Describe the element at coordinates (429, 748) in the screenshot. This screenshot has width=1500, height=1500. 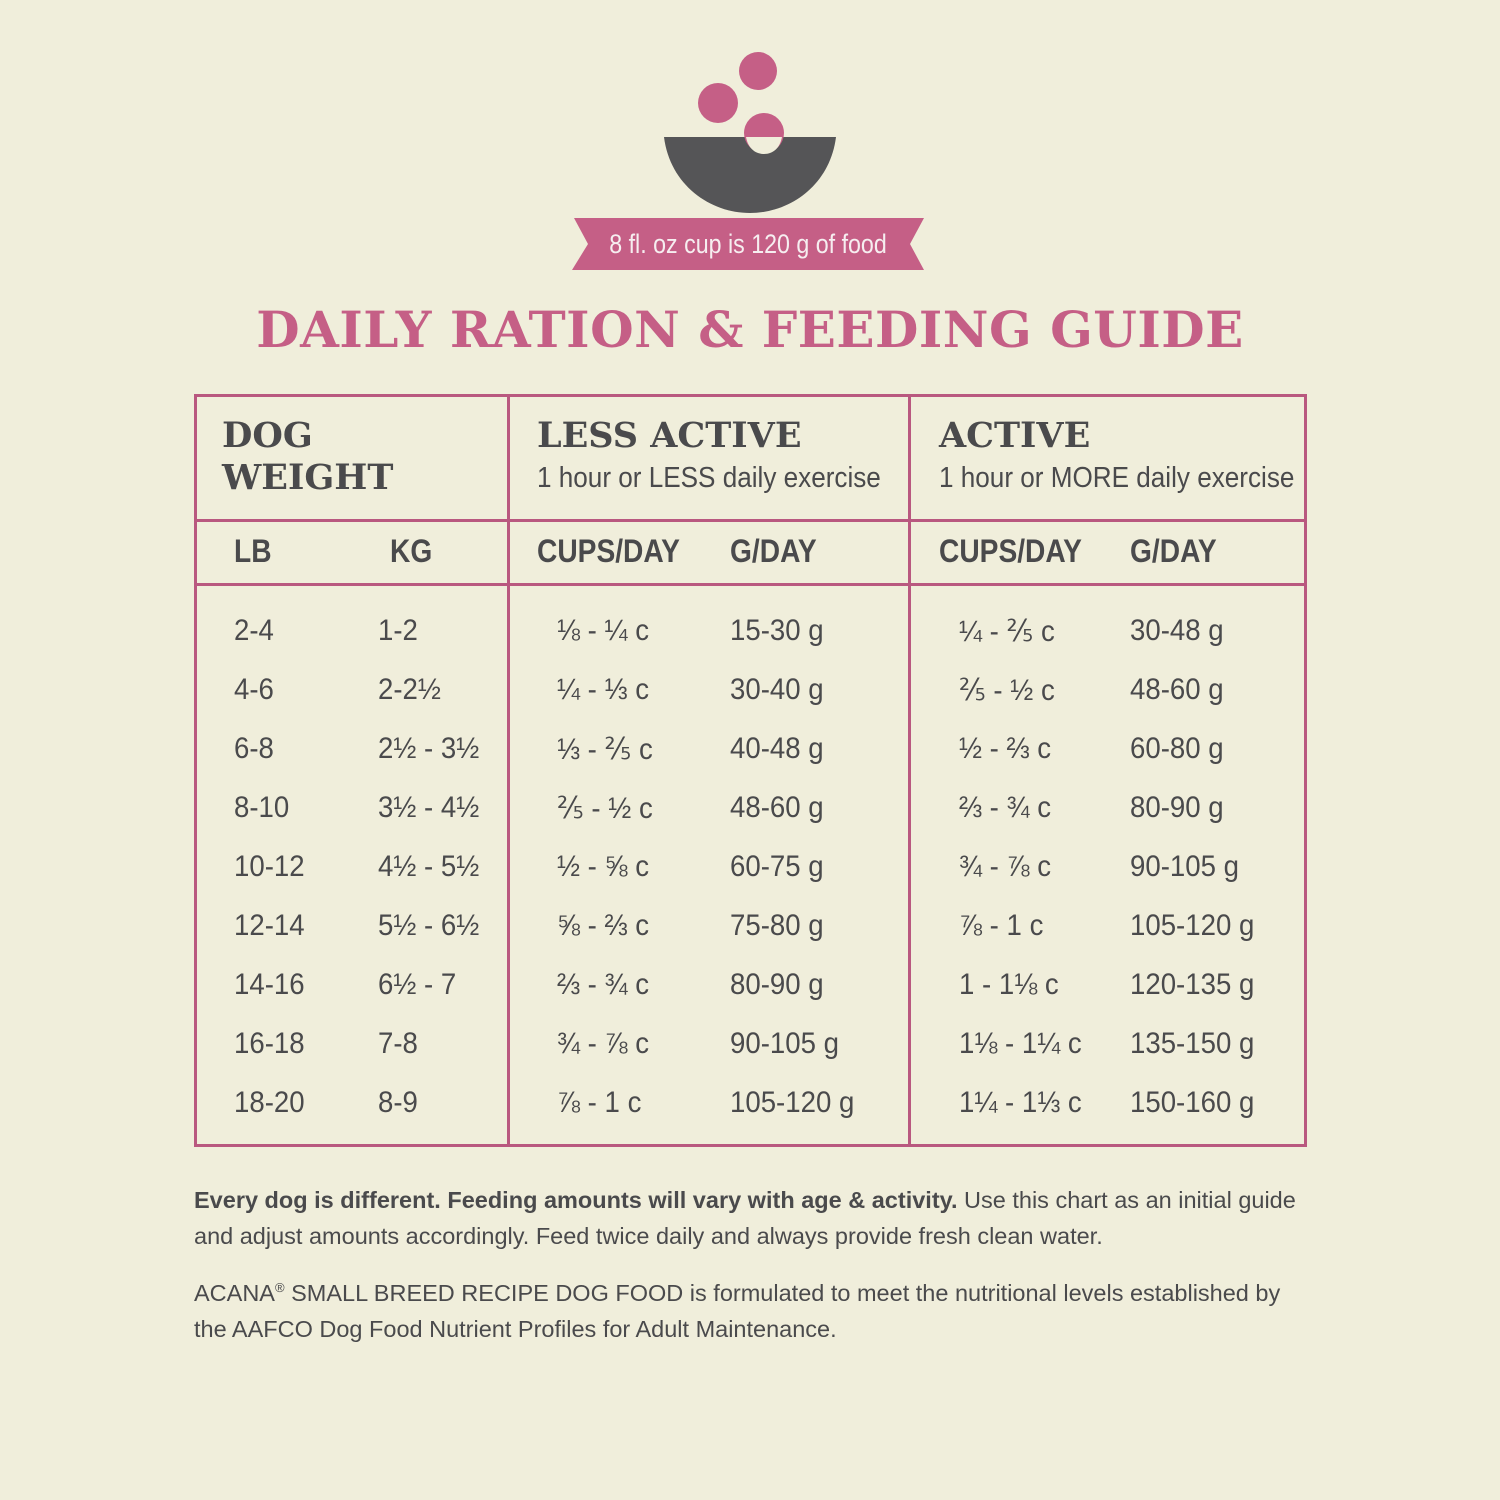
I see `cell-kg: 2½ - 3½` at that location.